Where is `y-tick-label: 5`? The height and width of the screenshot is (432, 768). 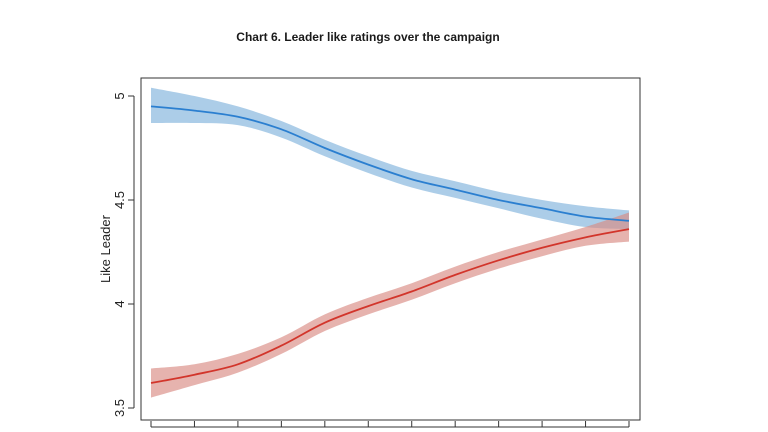 y-tick-label: 5 is located at coordinates (119, 95).